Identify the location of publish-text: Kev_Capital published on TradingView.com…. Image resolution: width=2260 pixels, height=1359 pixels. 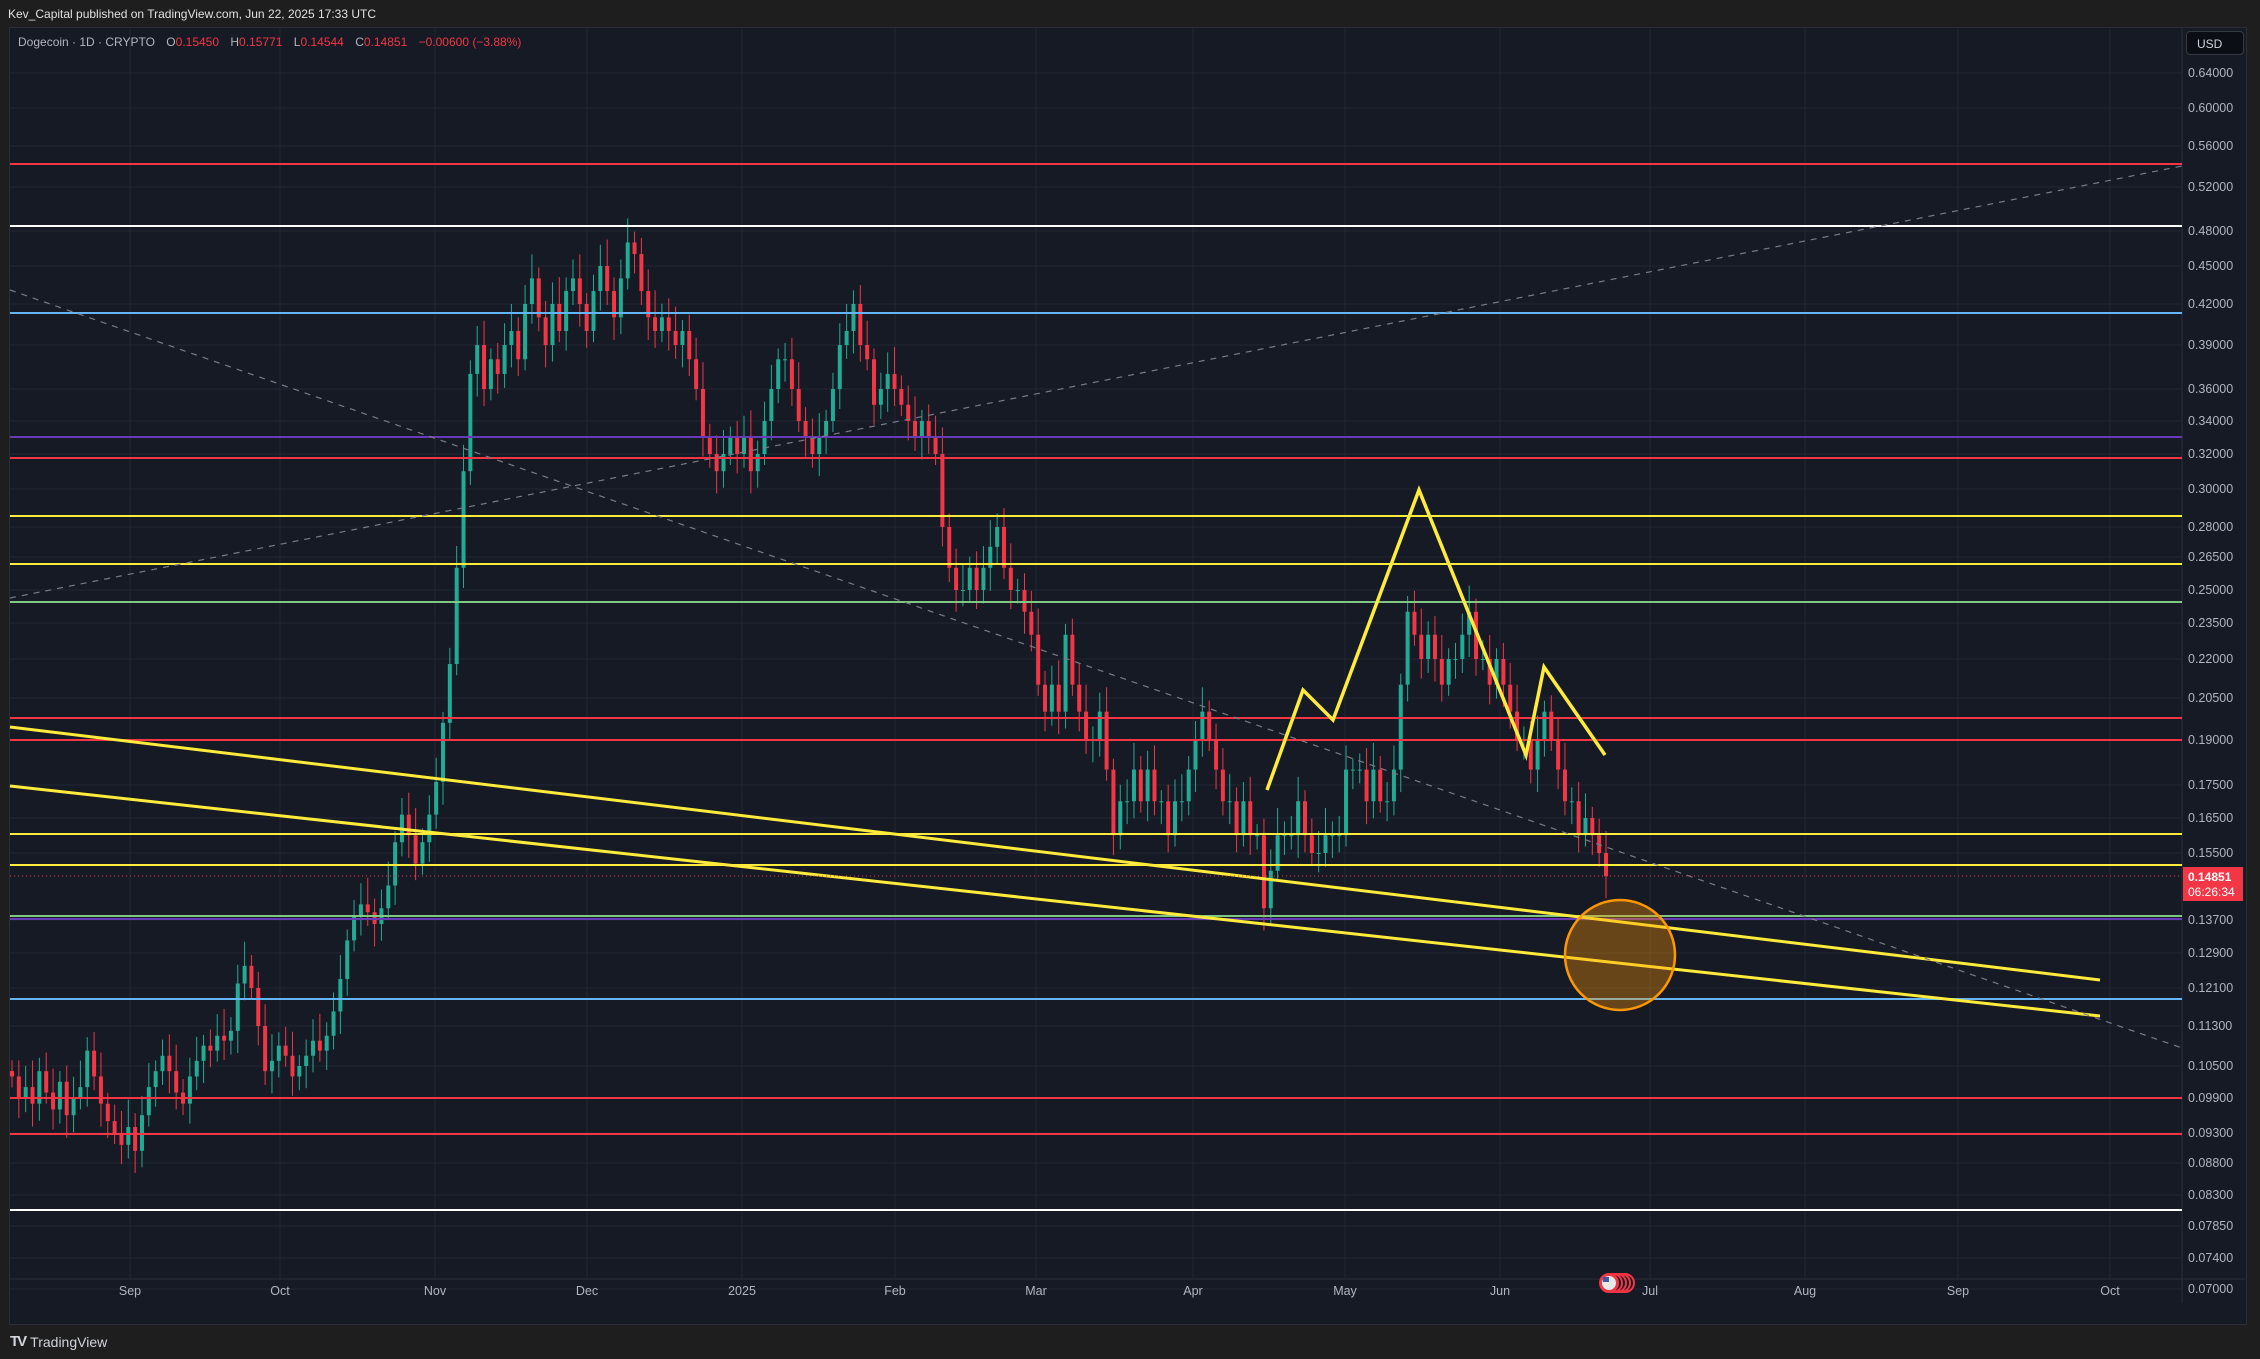
(192, 14).